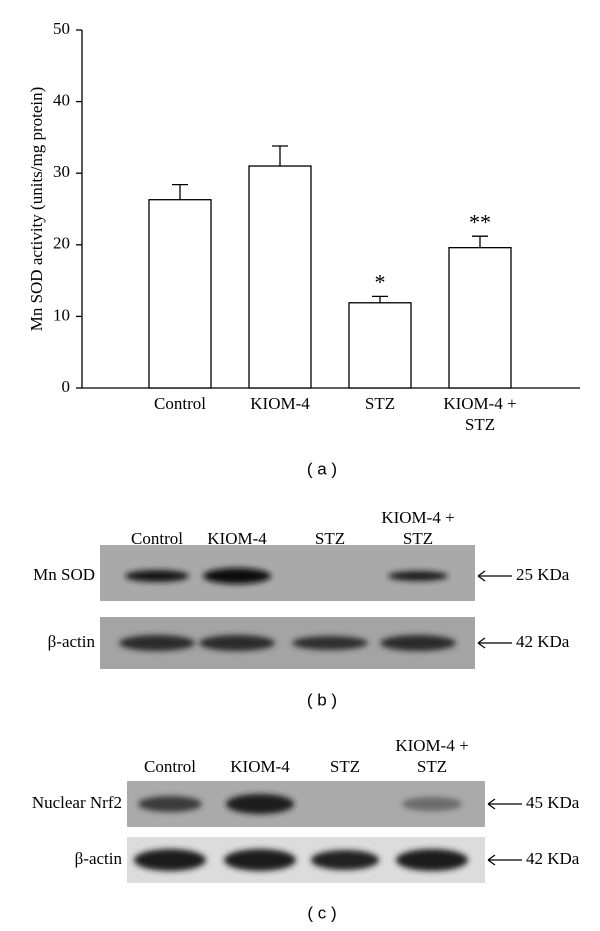 The width and height of the screenshot is (600, 931). Describe the element at coordinates (480, 221) in the screenshot. I see `significance-mark: **` at that location.